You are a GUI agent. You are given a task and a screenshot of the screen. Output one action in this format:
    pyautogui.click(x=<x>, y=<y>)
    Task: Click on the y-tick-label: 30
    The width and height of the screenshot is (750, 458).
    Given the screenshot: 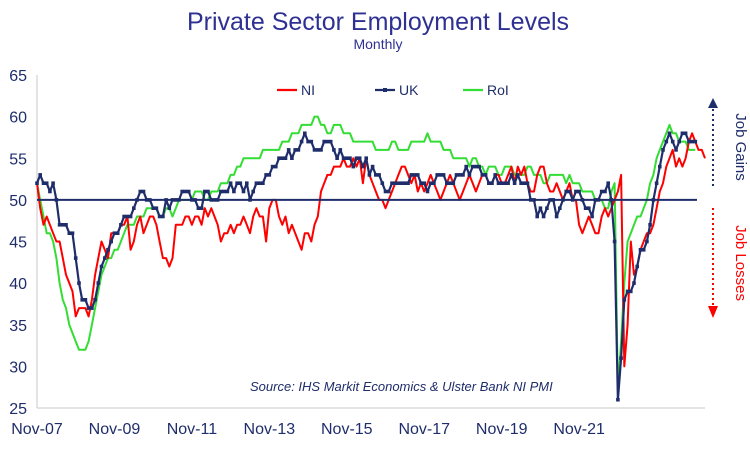 What is the action you would take?
    pyautogui.click(x=18, y=367)
    